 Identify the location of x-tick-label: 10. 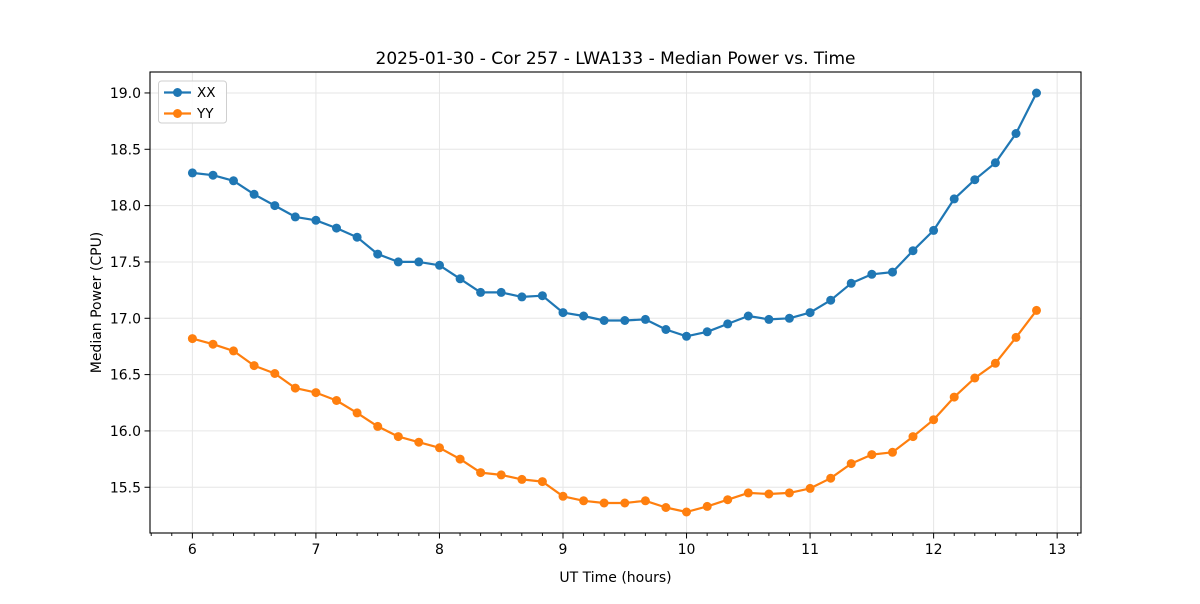
(687, 550).